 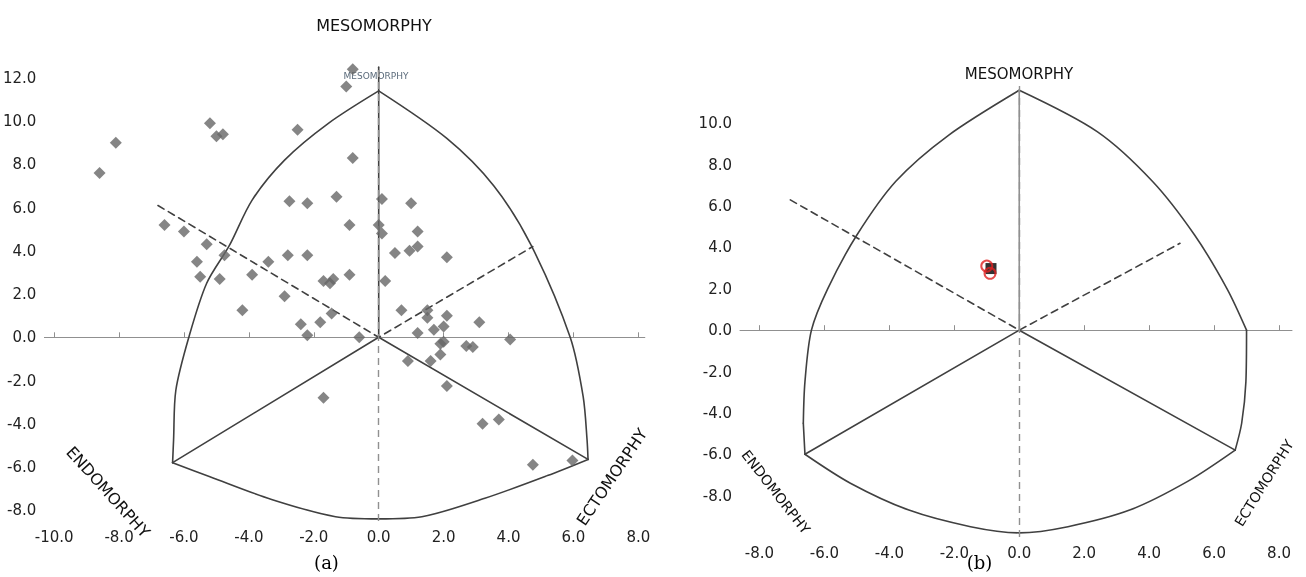 I want to click on annotation: MESOMORPHY, so click(x=1019, y=74).